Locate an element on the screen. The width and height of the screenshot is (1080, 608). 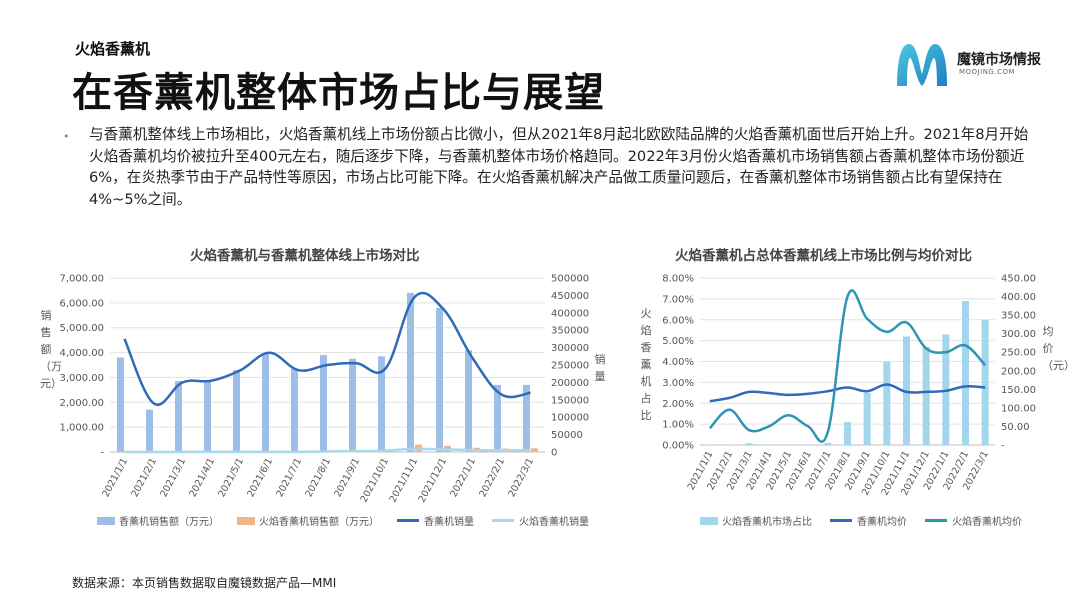
chart2-y2tick-label: 250.00 is located at coordinates (1018, 353).